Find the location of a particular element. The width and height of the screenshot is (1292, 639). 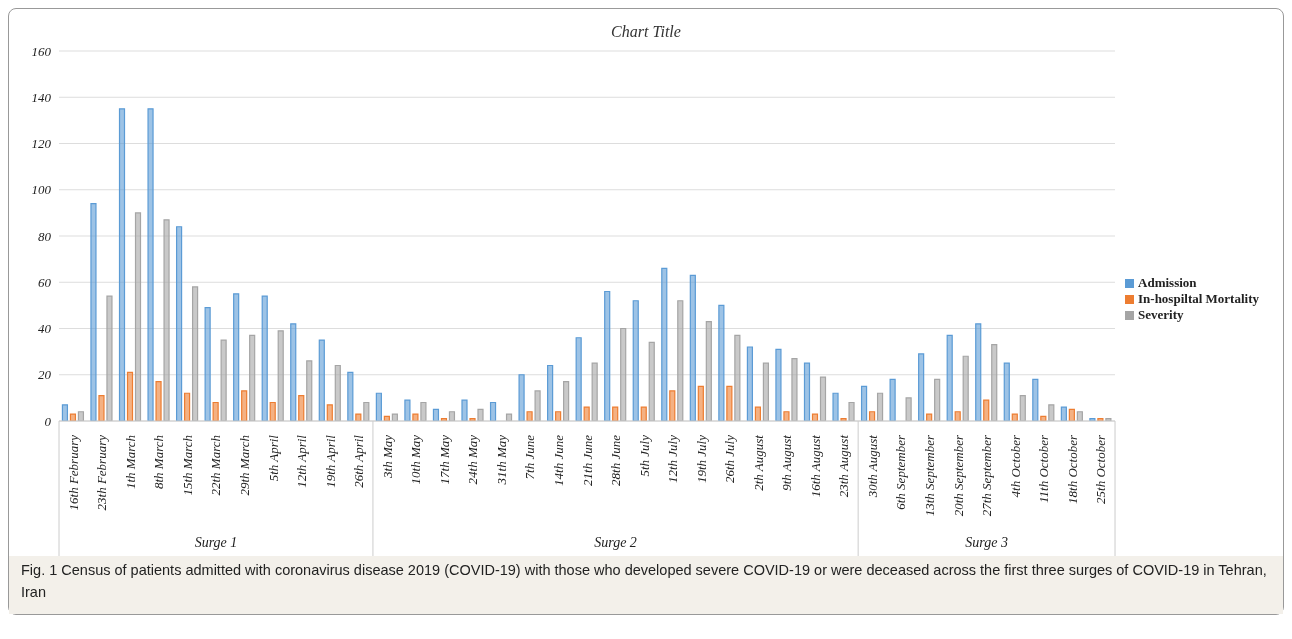

x-tick-label: 3th May is located at coordinates (387, 456).